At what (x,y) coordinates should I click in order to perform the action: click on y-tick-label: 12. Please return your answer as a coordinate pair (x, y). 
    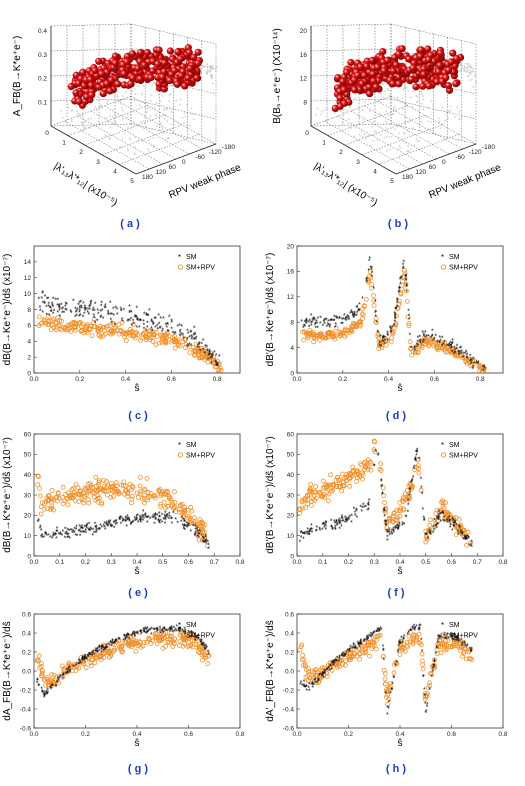
    Looking at the image, I should click on (28, 278).